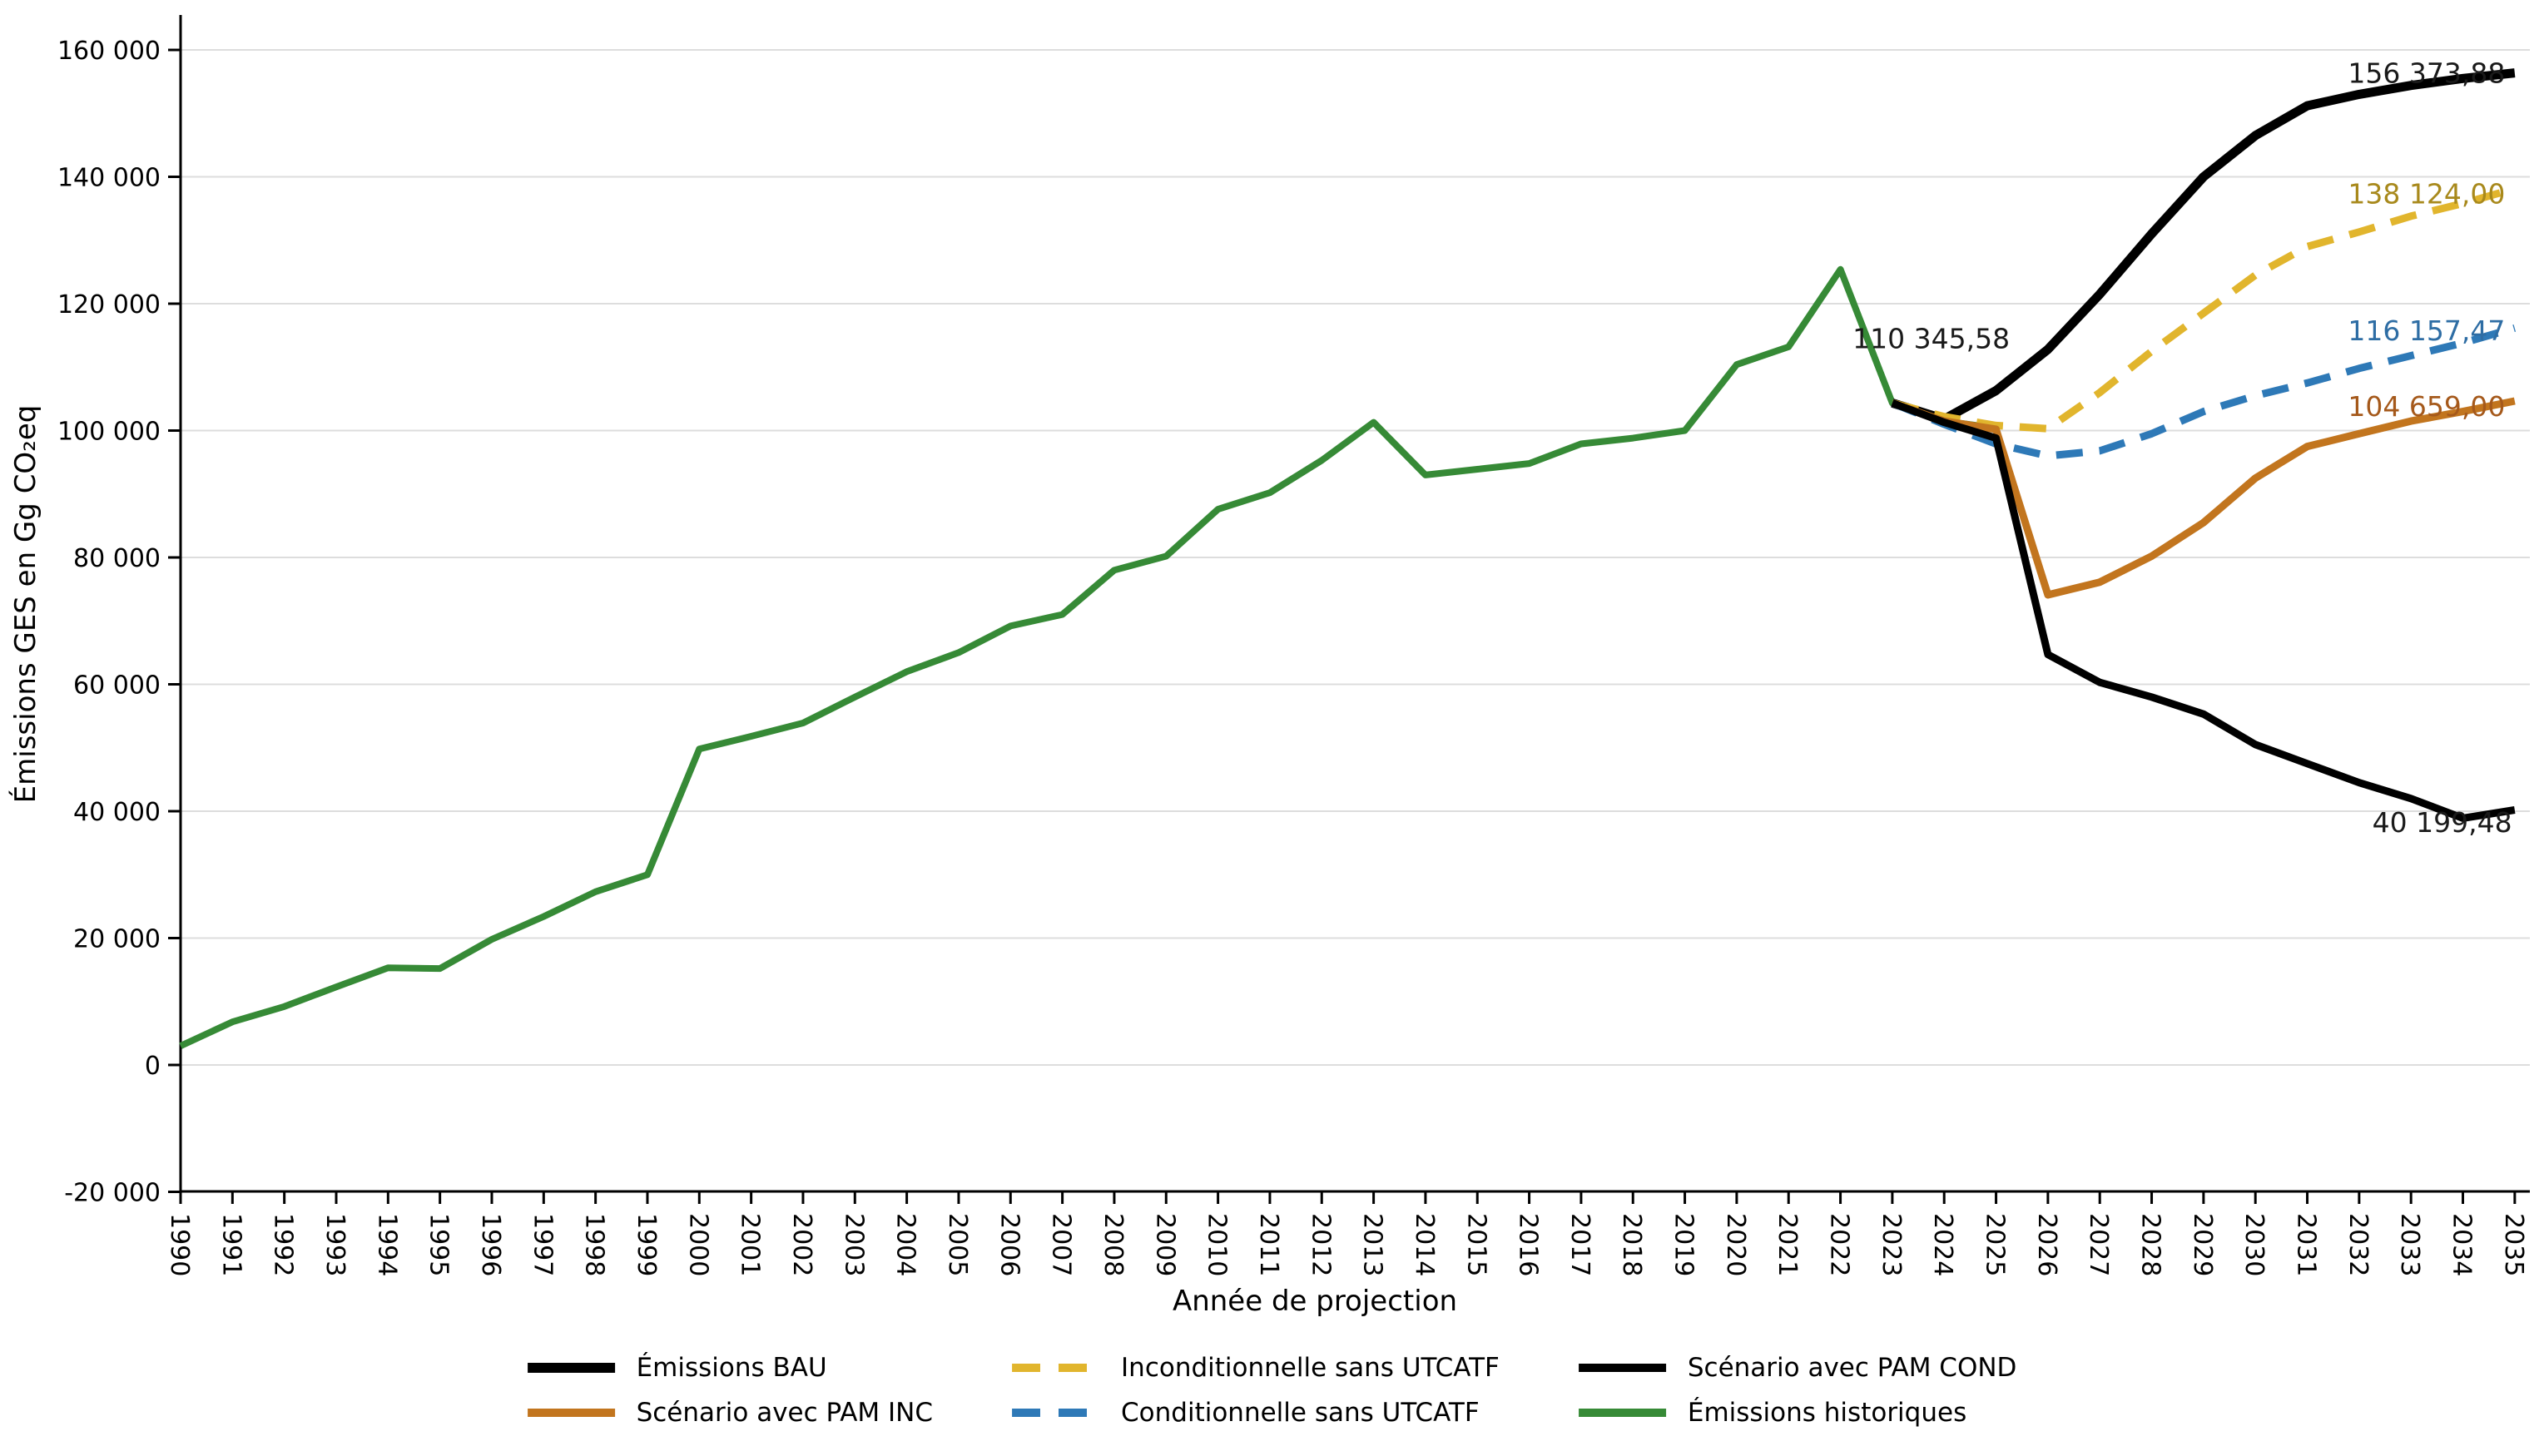  I want to click on x-tick-label: 1991, so click(230, 1244).